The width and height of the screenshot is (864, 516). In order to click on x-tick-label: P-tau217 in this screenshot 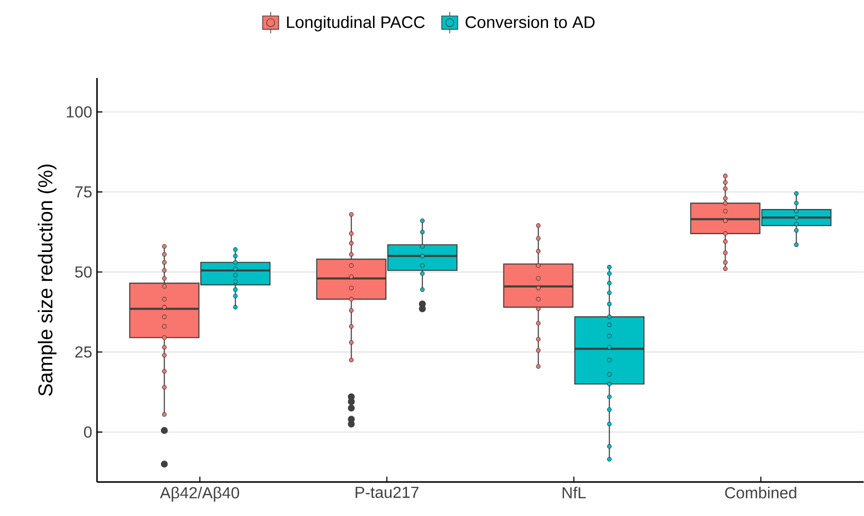, I will do `click(387, 492)`.